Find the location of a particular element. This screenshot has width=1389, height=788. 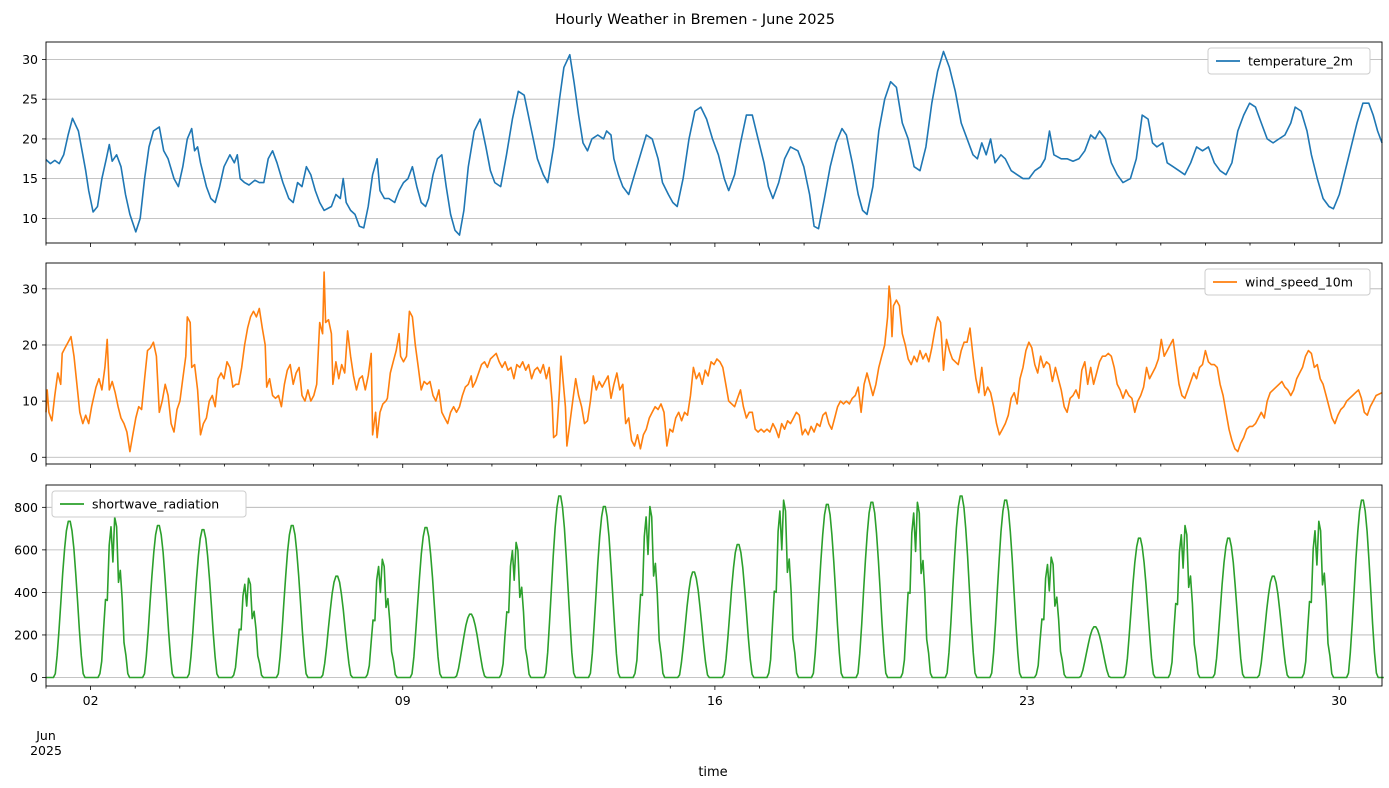

x-tick-label: 16 is located at coordinates (715, 700).